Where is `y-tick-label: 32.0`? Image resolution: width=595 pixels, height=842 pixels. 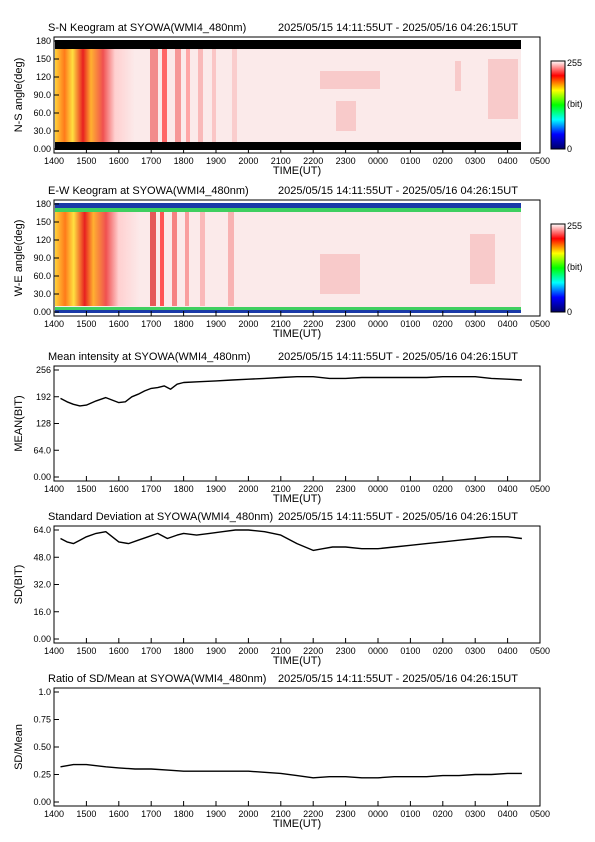
y-tick-label: 32.0 is located at coordinates (42, 585).